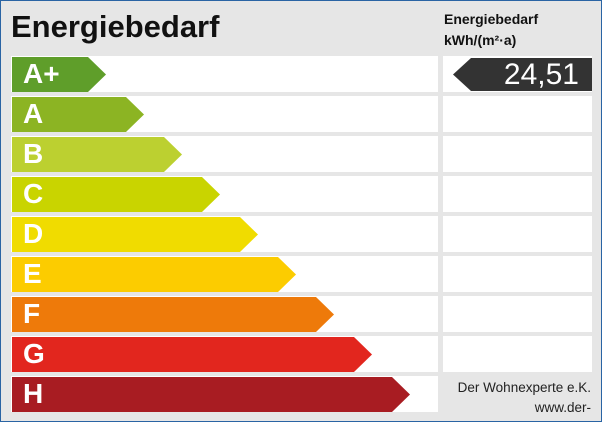 Image resolution: width=602 pixels, height=422 pixels. Describe the element at coordinates (173, 314) in the screenshot. I see `class-arrow: F` at that location.